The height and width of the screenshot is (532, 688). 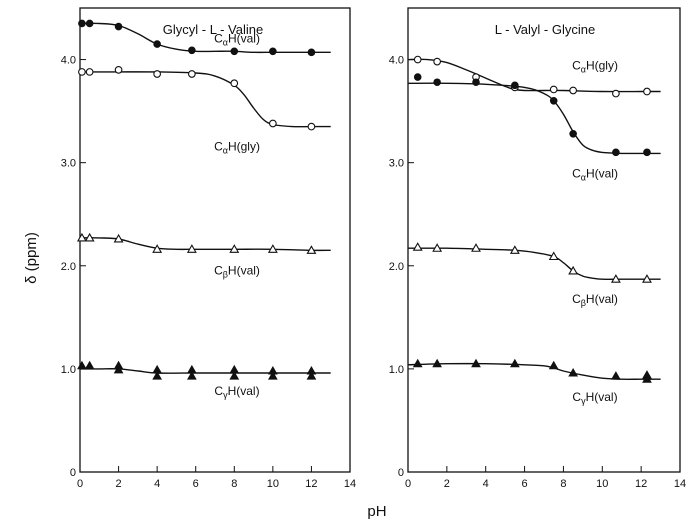 I want to click on series-chval: CγH(val), so click(x=534, y=382).